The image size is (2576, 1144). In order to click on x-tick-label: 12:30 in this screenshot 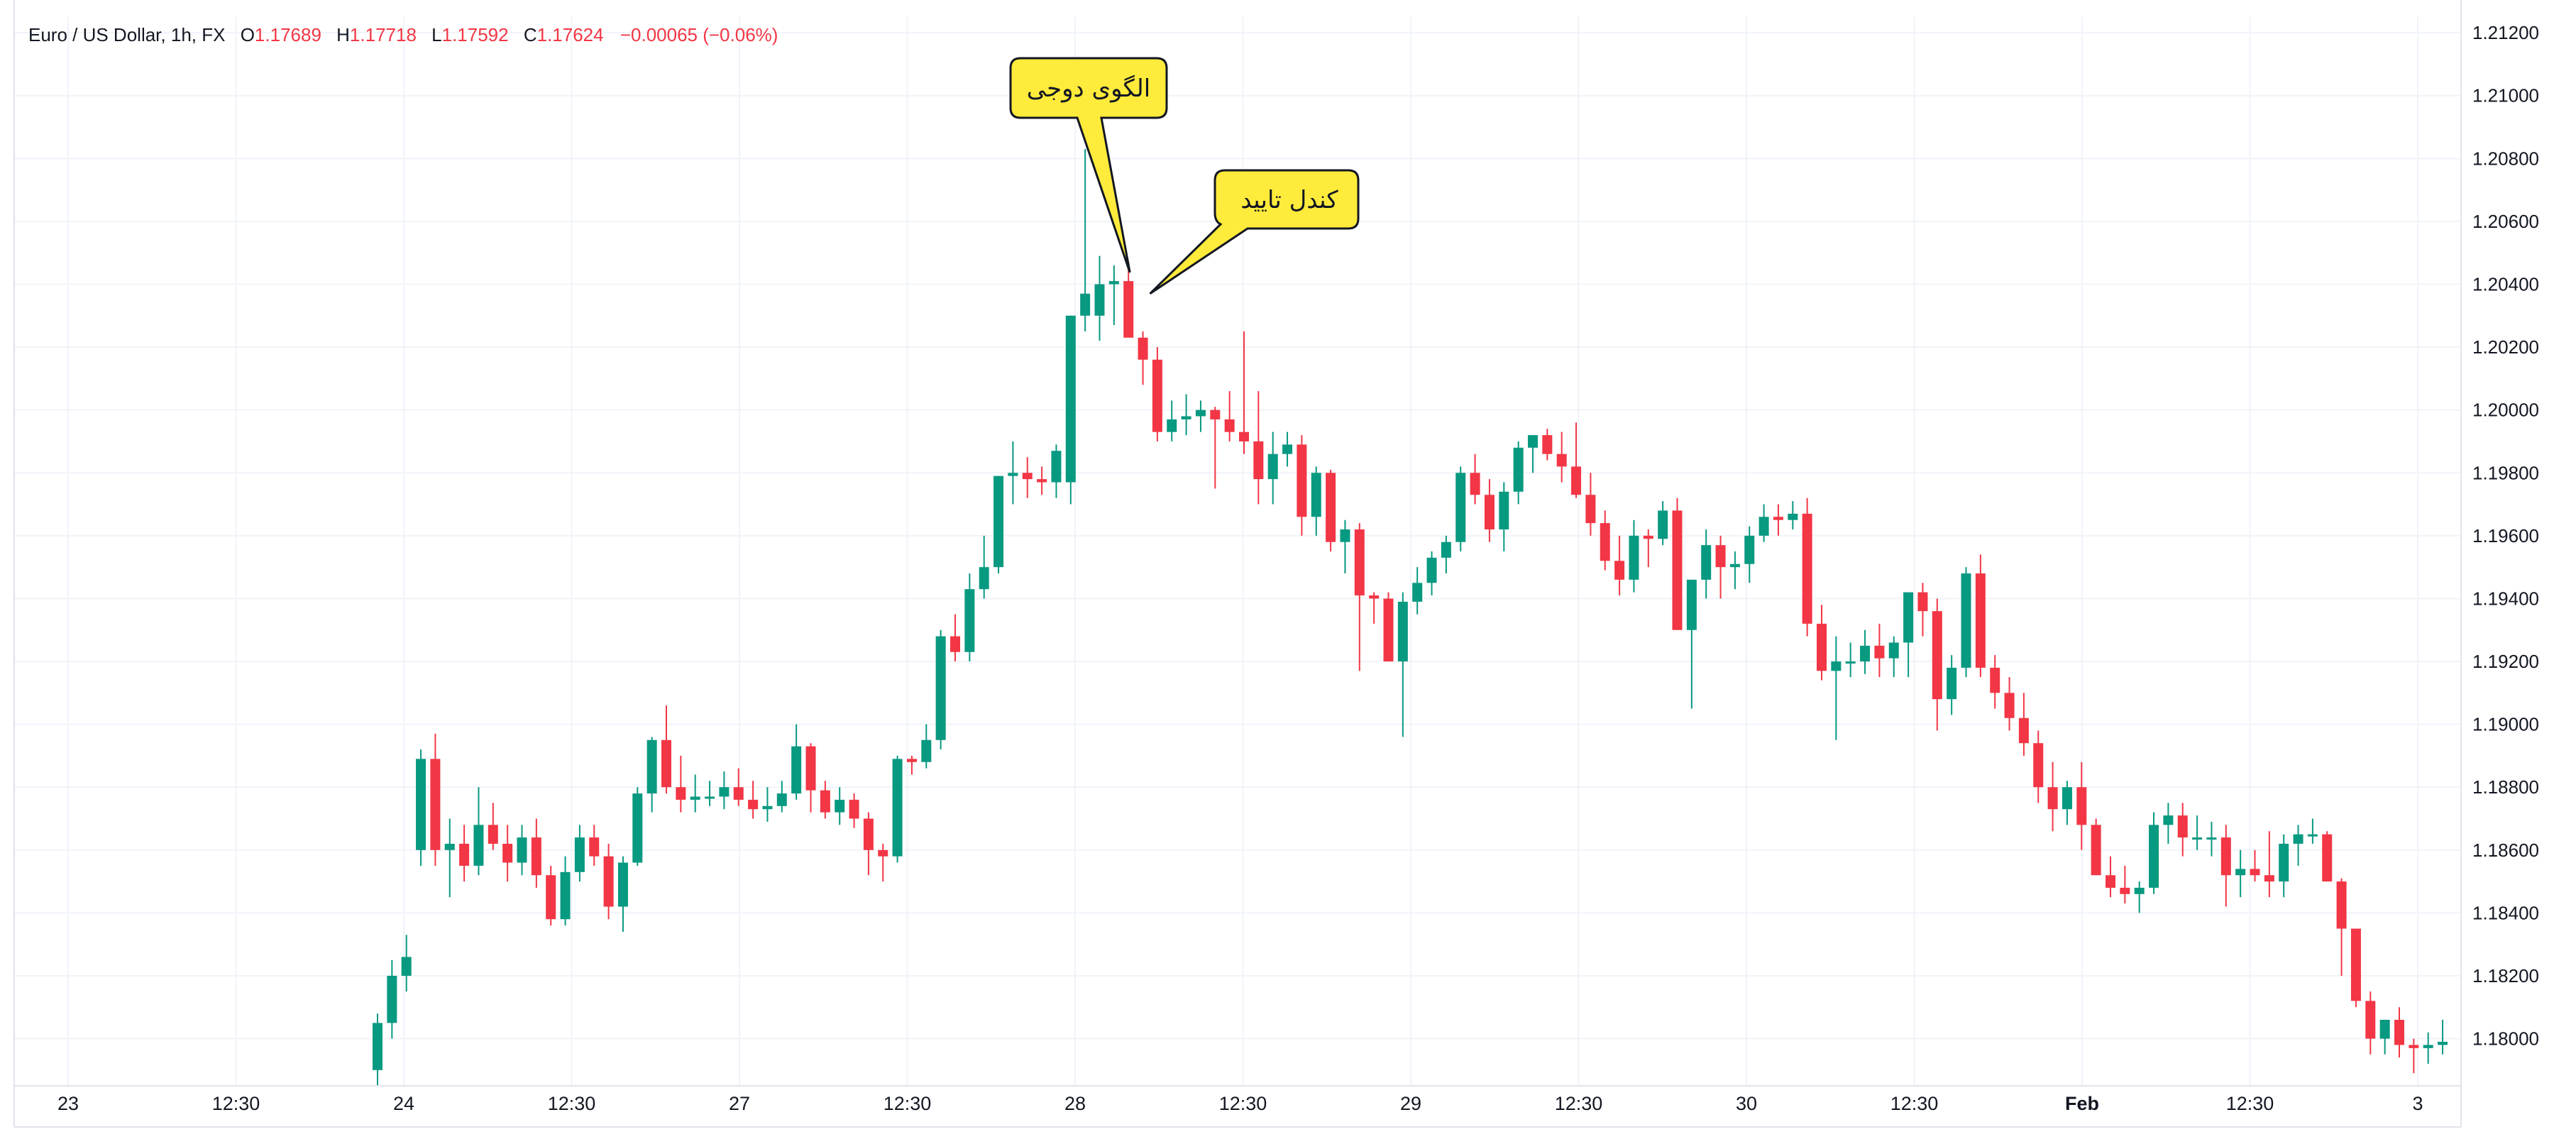, I will do `click(1579, 1103)`.